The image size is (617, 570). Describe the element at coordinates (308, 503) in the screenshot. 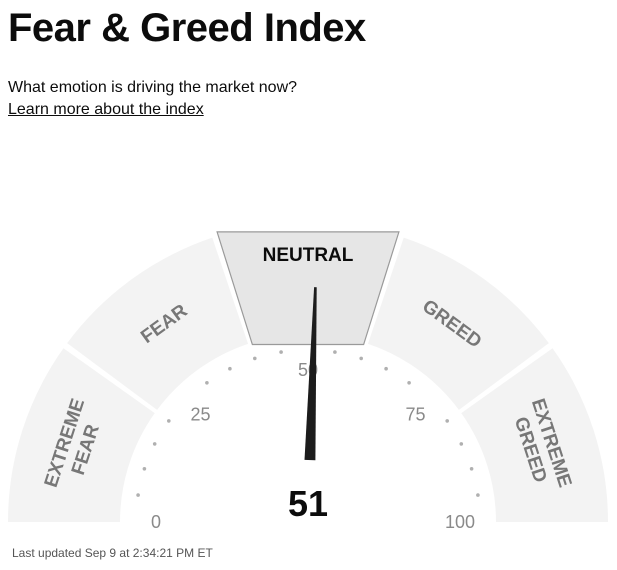

I see `score-value: 51` at that location.